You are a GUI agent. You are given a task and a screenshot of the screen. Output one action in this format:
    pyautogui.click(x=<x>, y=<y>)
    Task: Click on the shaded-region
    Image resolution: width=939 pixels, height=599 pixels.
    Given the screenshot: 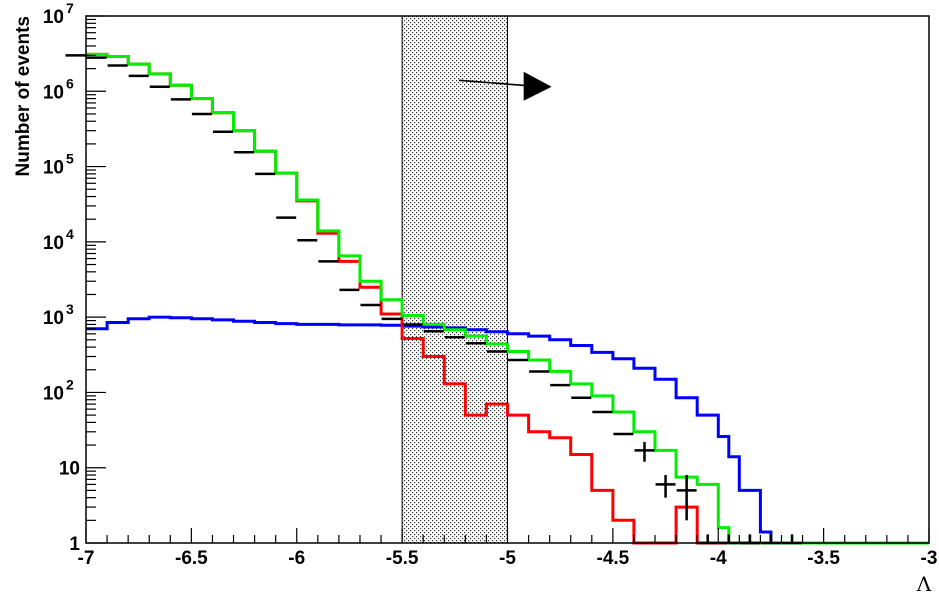 What is the action you would take?
    pyautogui.click(x=455, y=279)
    